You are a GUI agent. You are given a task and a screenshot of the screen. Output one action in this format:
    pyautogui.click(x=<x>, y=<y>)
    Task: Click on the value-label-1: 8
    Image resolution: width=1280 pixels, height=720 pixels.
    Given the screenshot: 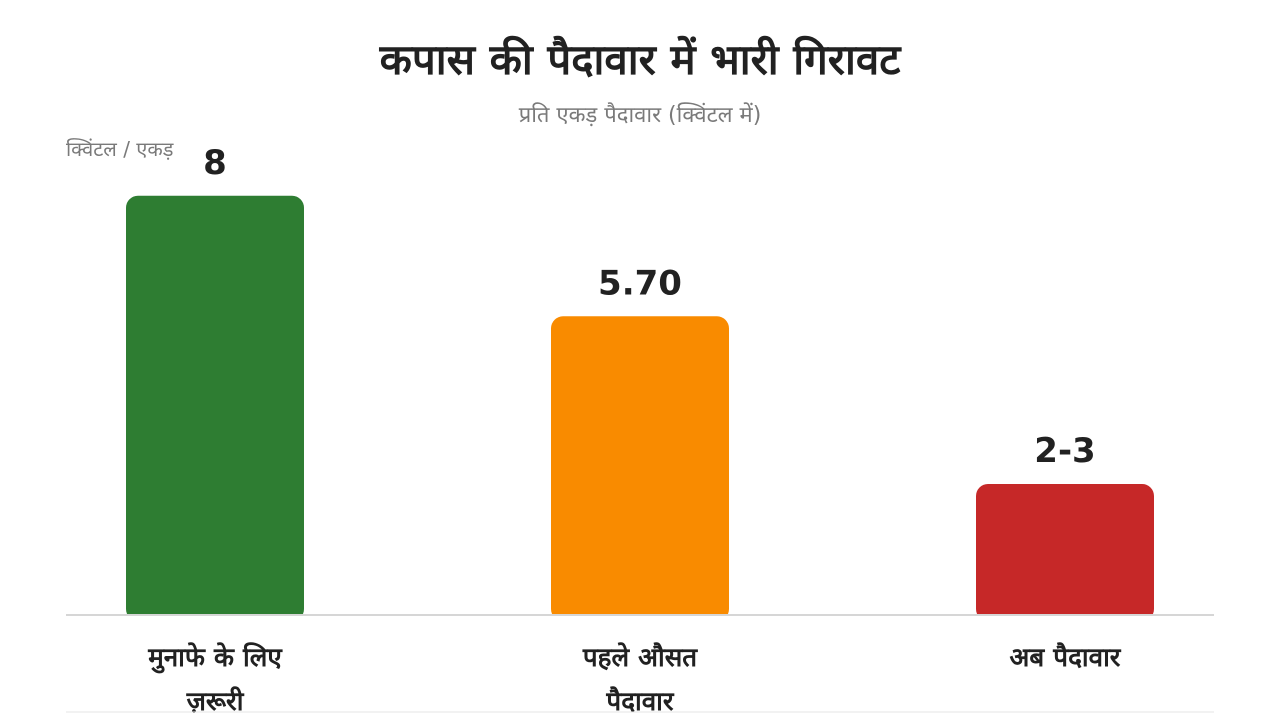 What is the action you would take?
    pyautogui.click(x=215, y=163)
    